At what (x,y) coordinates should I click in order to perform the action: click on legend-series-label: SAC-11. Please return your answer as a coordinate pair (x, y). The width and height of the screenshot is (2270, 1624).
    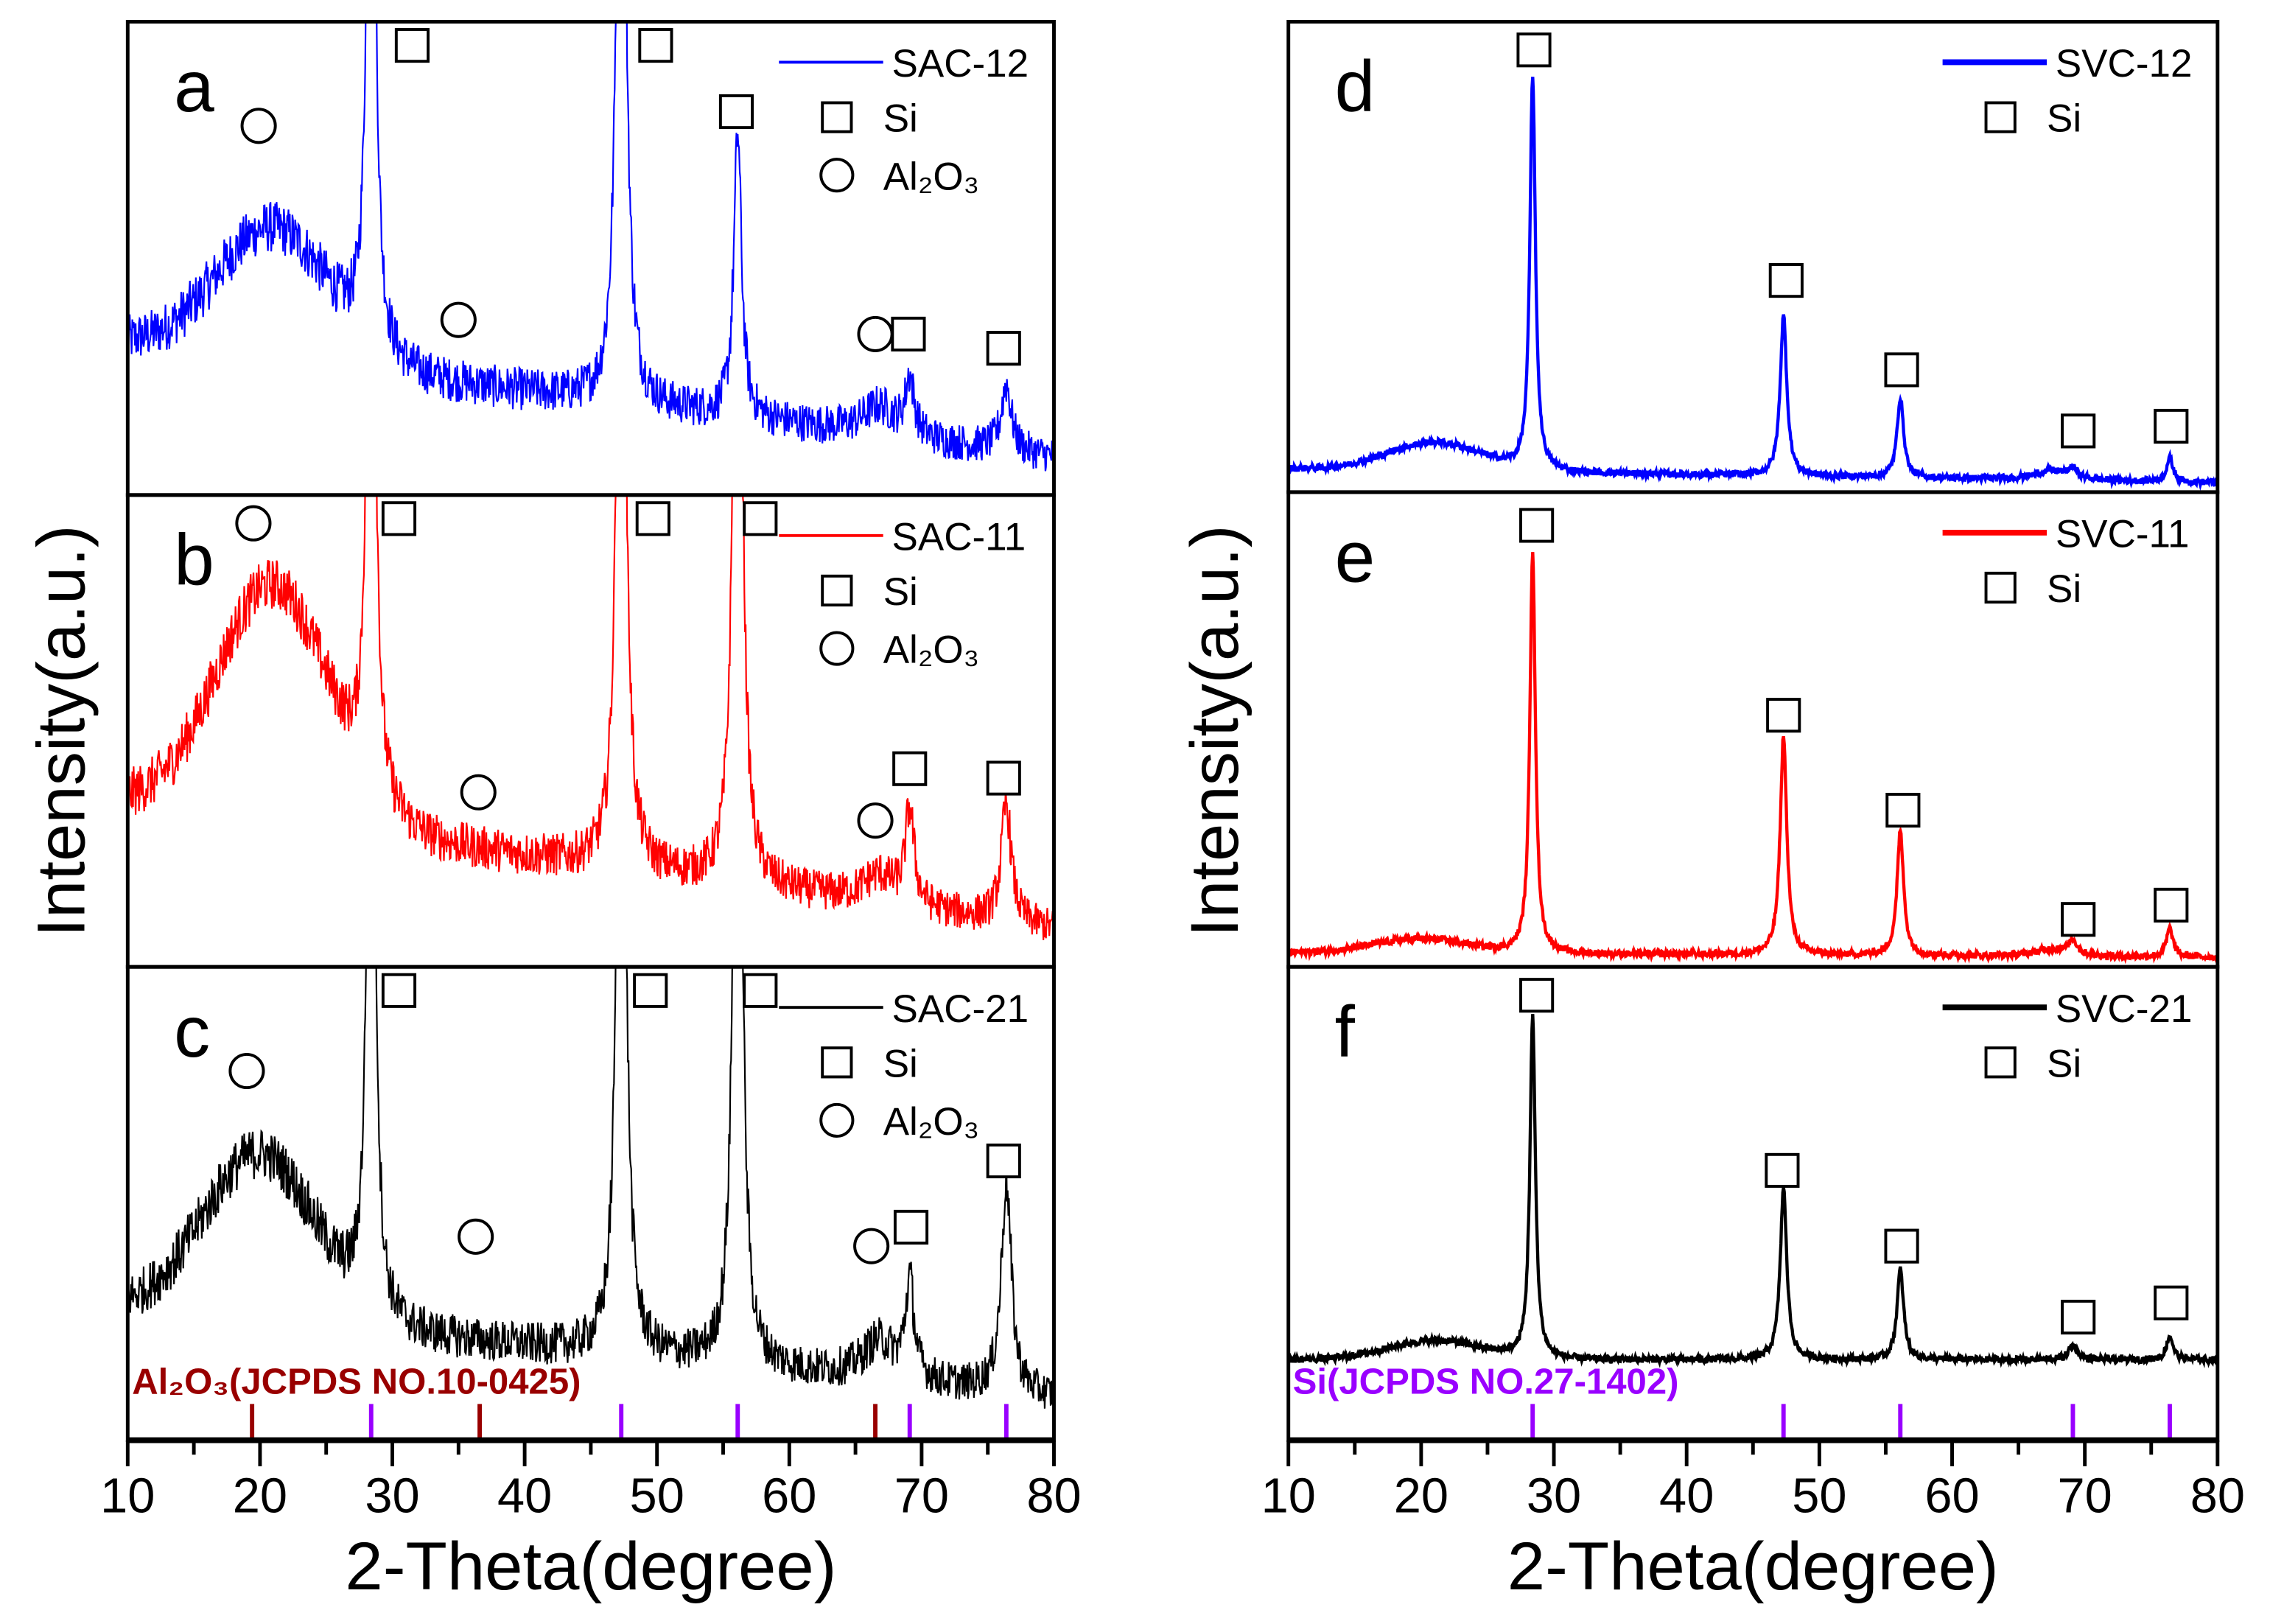
    Looking at the image, I should click on (958, 537).